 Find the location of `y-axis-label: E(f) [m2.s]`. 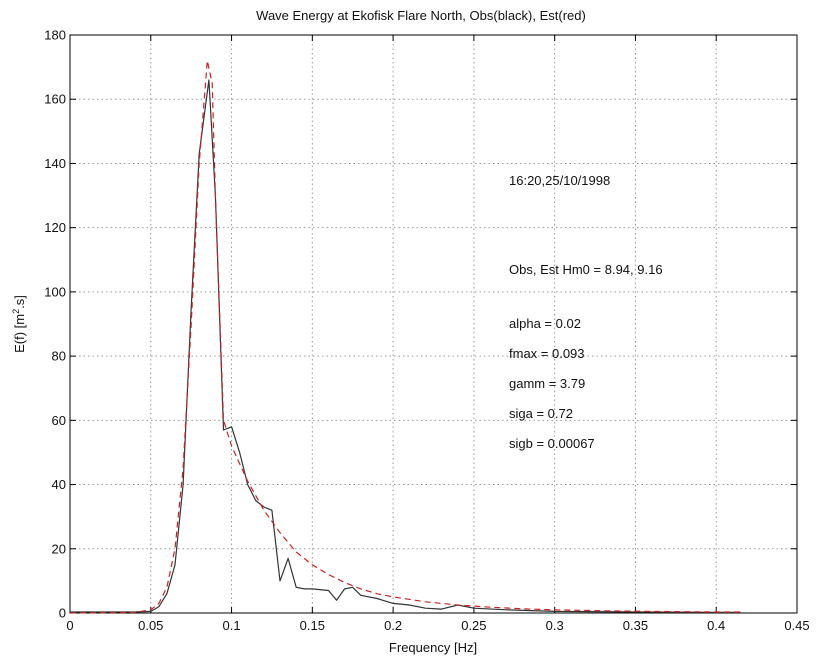

y-axis-label: E(f) [m2.s] is located at coordinates (19, 324).